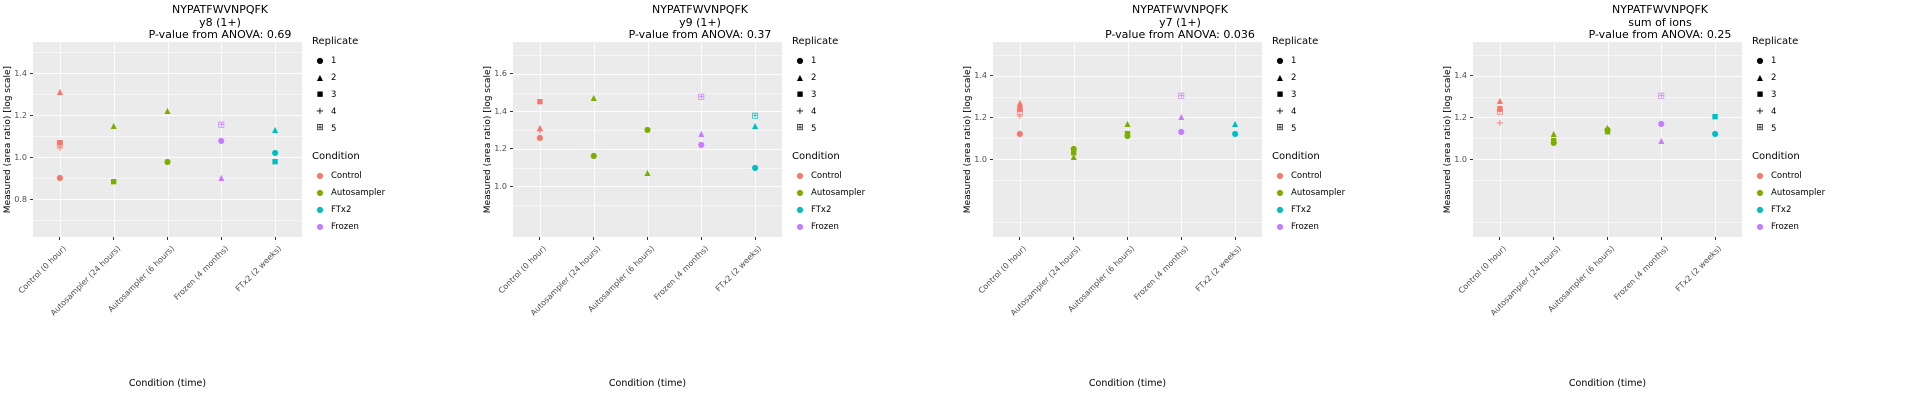 The width and height of the screenshot is (1920, 400). I want to click on legend-replicate-title: Replicate, so click(335, 41).